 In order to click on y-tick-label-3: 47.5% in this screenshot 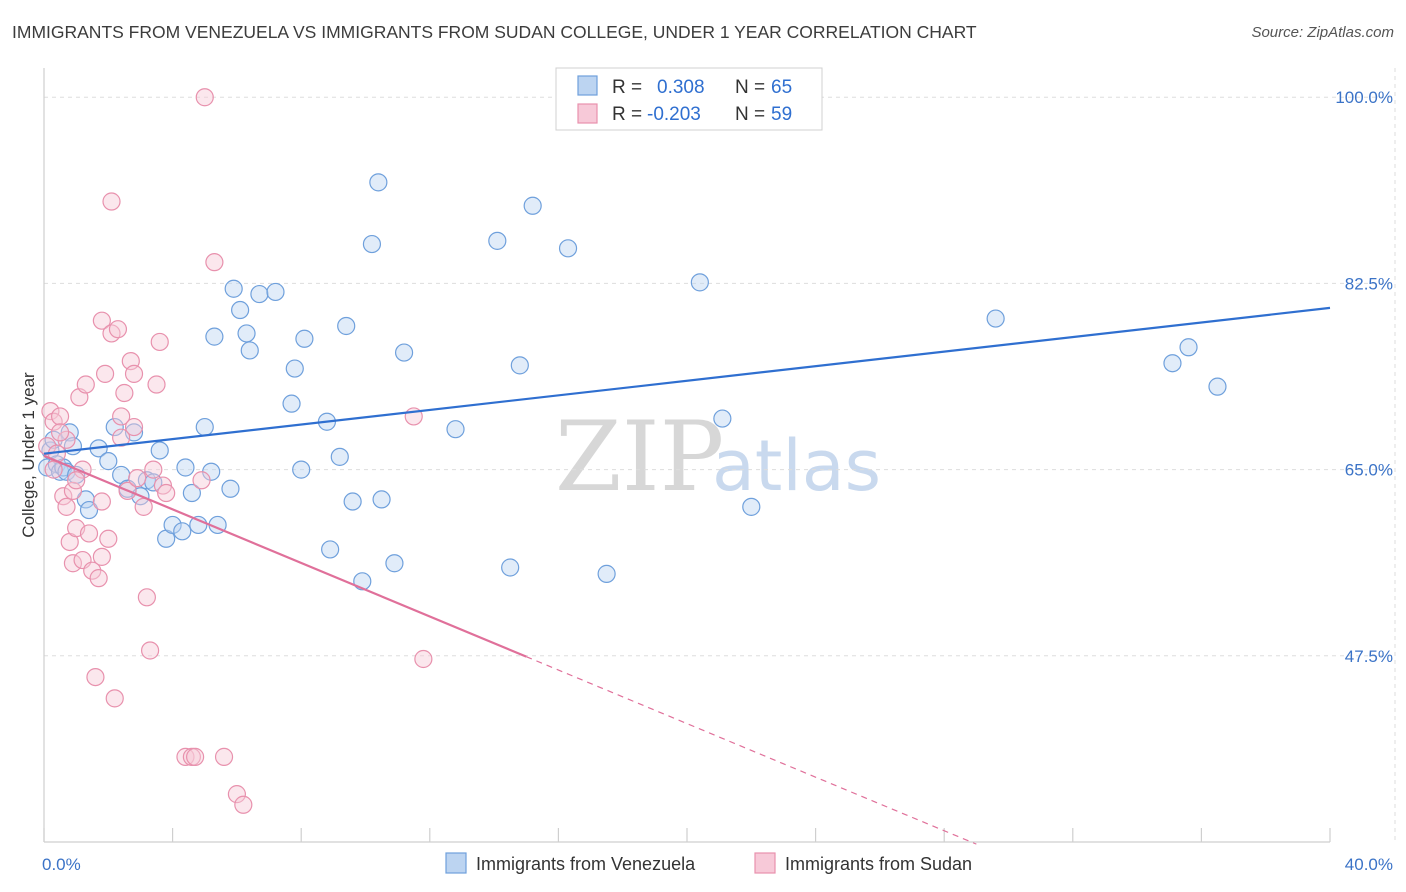, I will do `click(1369, 656)`.